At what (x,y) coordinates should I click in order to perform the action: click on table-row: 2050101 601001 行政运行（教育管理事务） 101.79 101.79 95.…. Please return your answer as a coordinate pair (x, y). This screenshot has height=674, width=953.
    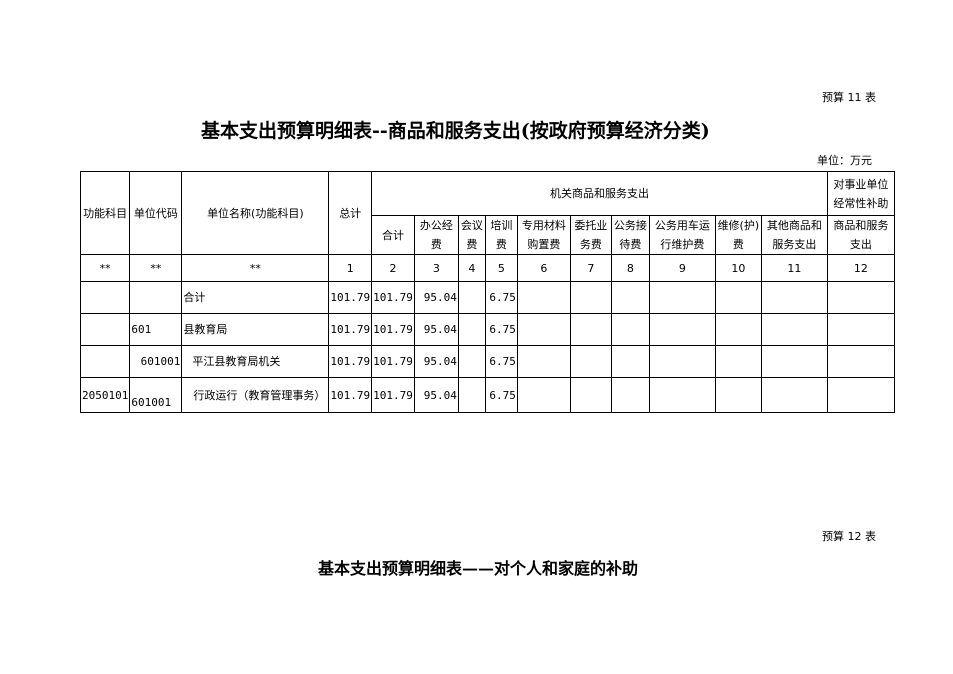
    Looking at the image, I should click on (487, 395).